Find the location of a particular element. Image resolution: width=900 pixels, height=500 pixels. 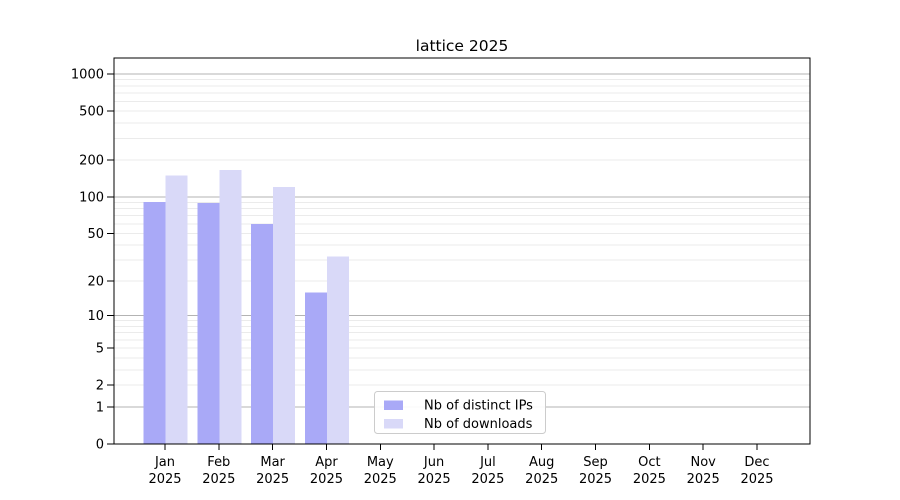

bar-nb-of-distinct-ips-jan is located at coordinates (154, 322).